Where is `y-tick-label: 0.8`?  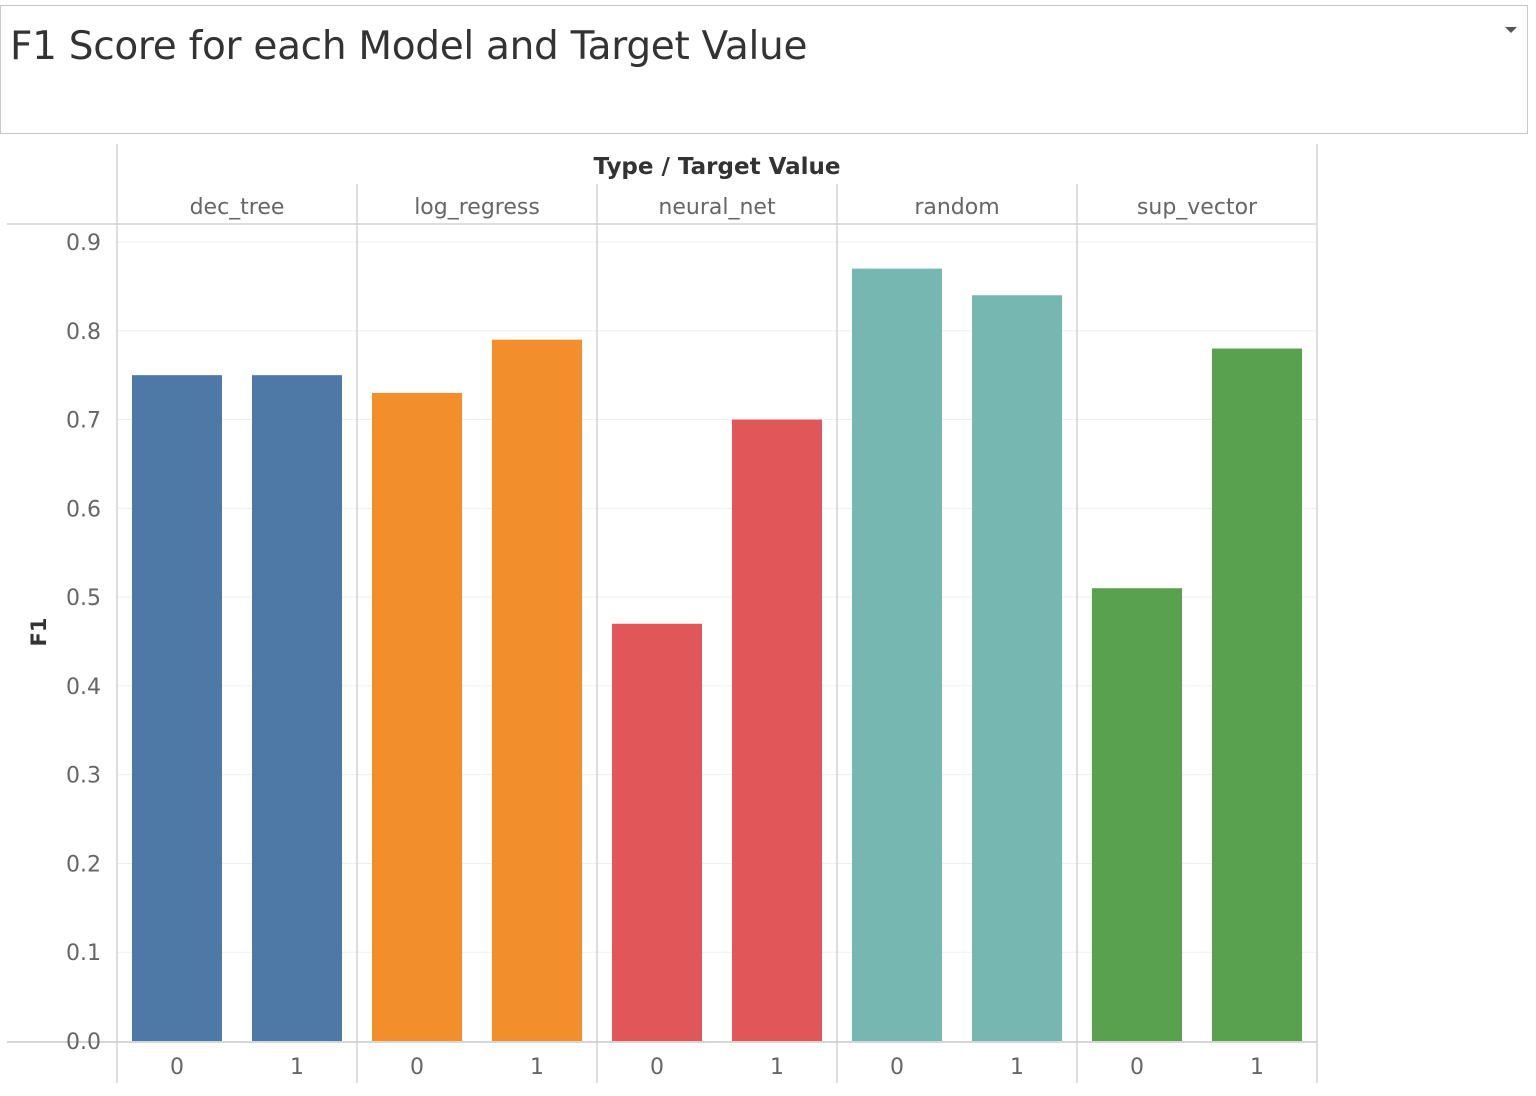
y-tick-label: 0.8 is located at coordinates (83, 332).